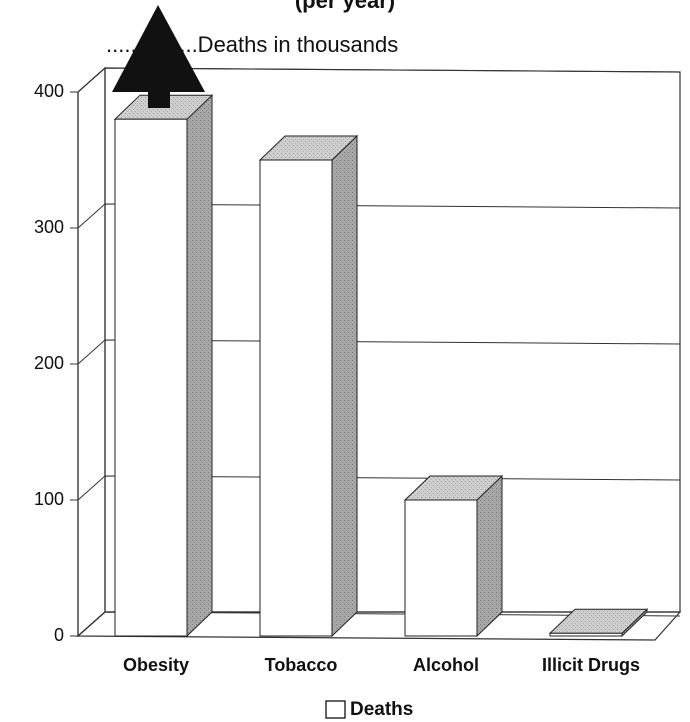 The width and height of the screenshot is (690, 722). What do you see at coordinates (158, 56) in the screenshot?
I see `arrow` at bounding box center [158, 56].